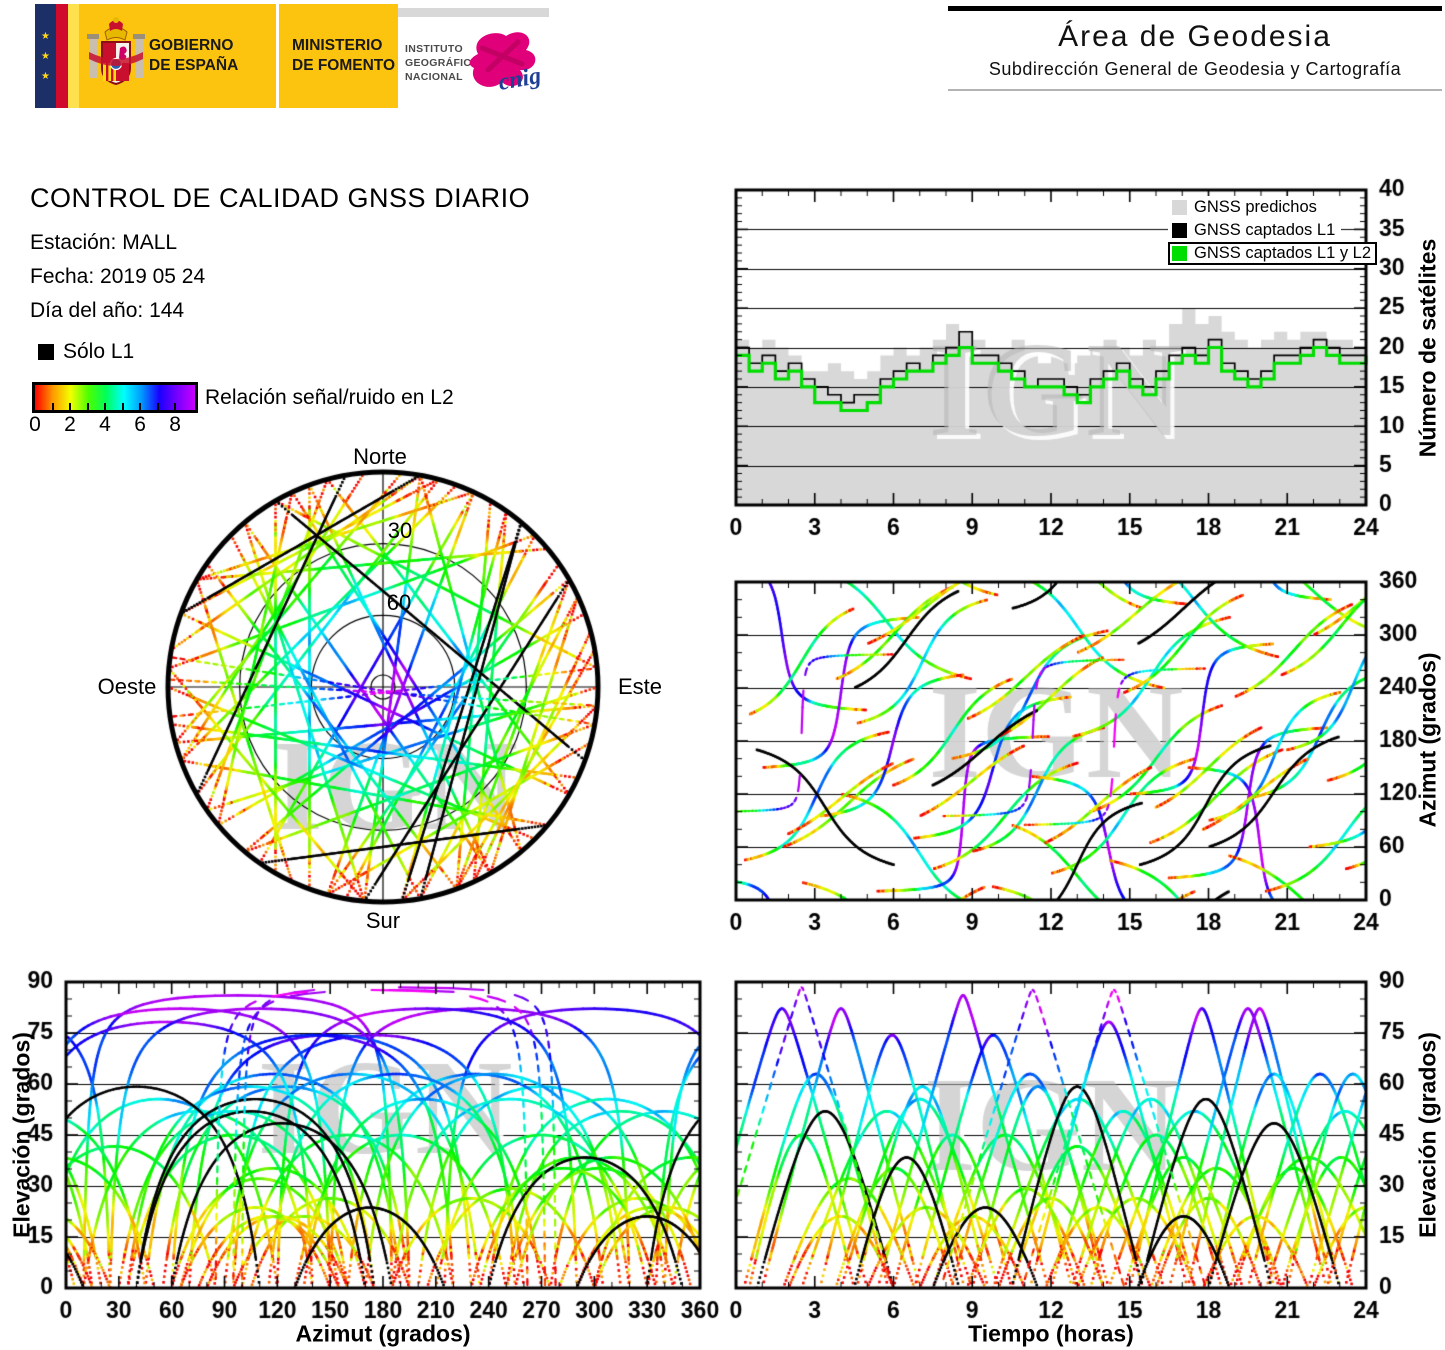 The width and height of the screenshot is (1445, 1350). What do you see at coordinates (1265, 230) in the screenshot?
I see `legend-label: GNSS captados L1` at bounding box center [1265, 230].